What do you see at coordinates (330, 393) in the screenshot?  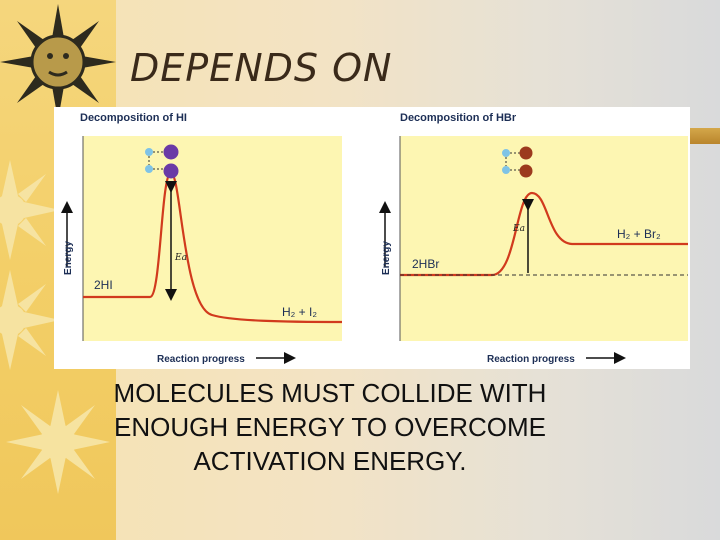 I see `caption-line: MOLECULES MUST COLLIDE WITH` at bounding box center [330, 393].